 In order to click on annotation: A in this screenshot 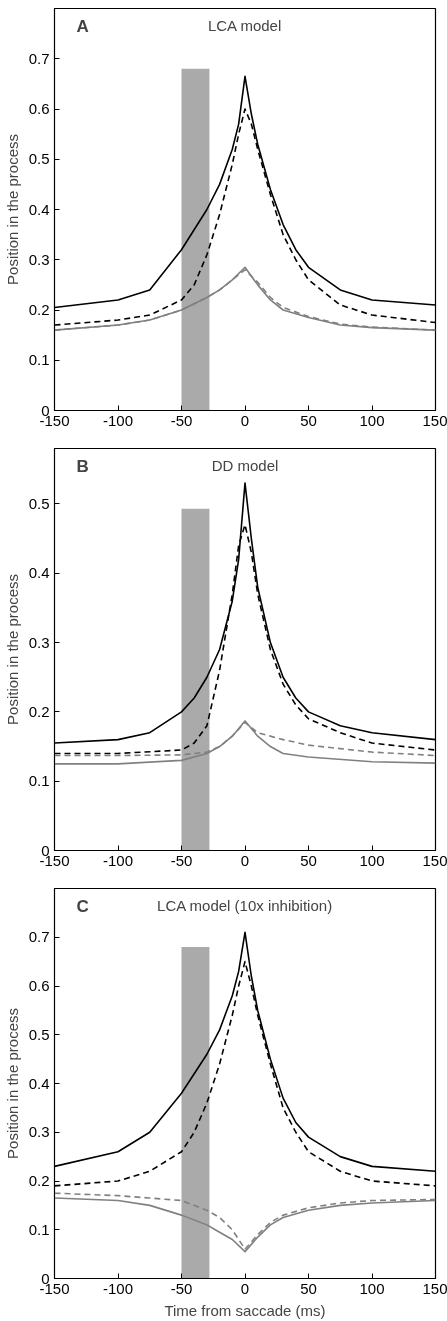, I will do `click(82, 26)`.